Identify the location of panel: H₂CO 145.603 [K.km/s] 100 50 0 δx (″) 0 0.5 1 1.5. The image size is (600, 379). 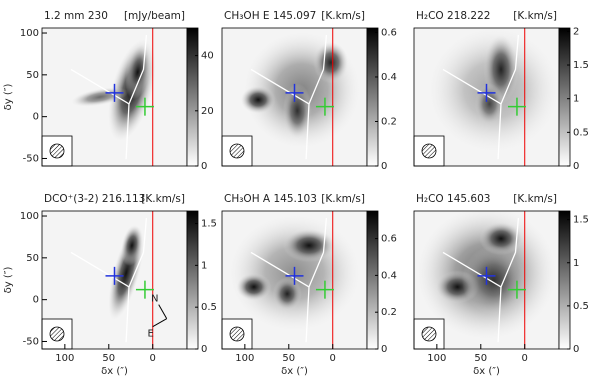
(501, 285).